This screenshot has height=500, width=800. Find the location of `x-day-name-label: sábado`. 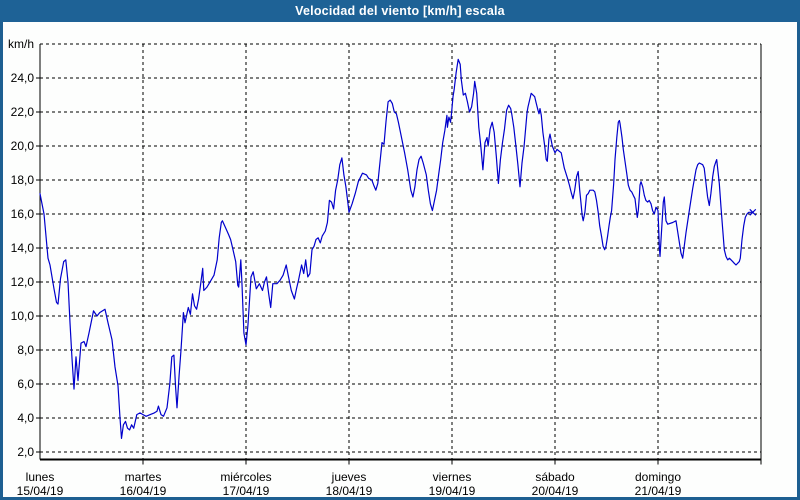

x-day-name-label: sábado is located at coordinates (555, 477).